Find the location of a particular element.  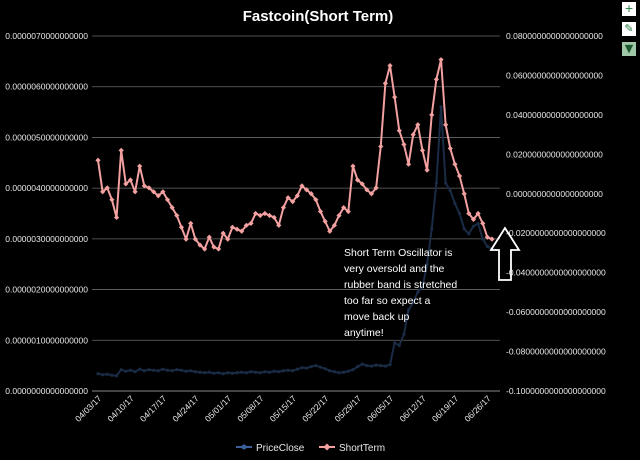

chart-style-button: ✎ is located at coordinates (629, 29).